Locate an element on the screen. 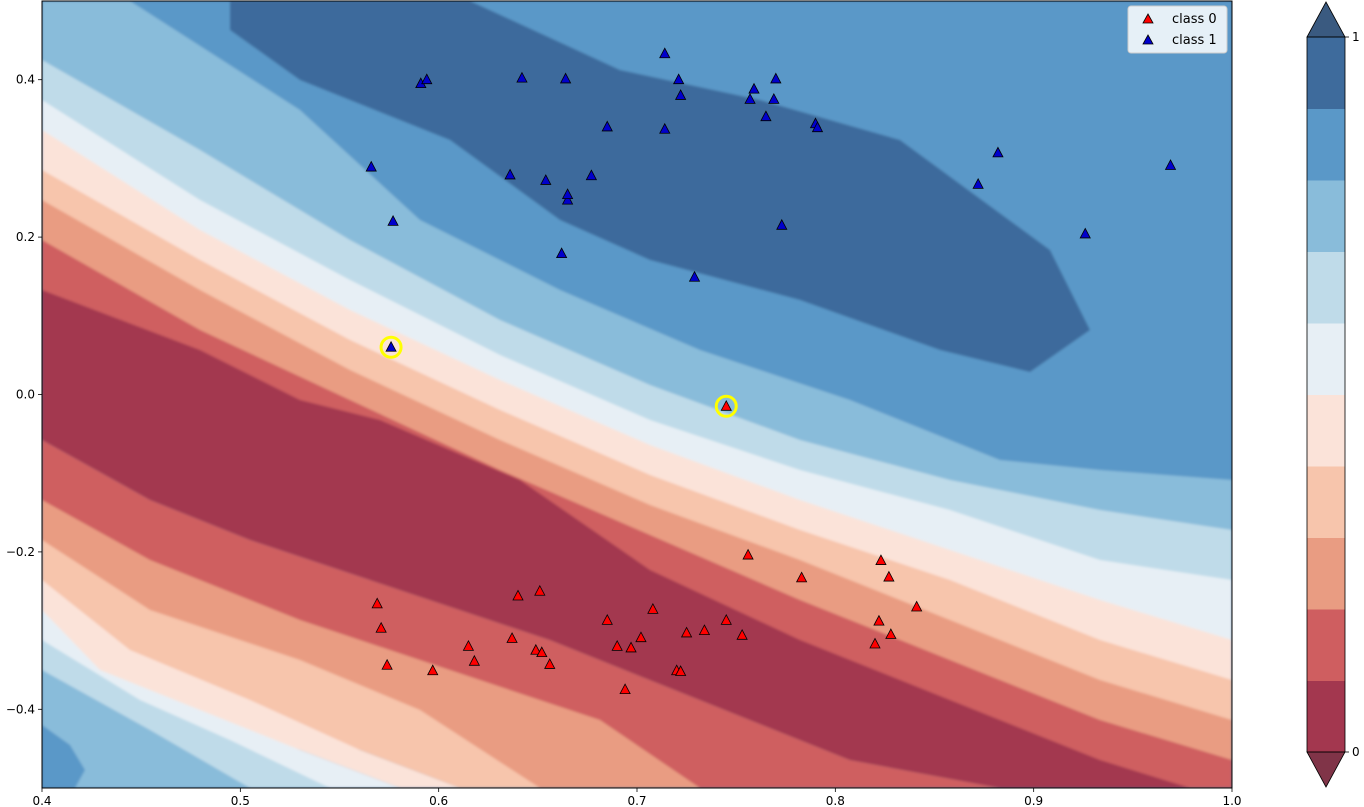 The width and height of the screenshot is (1364, 807). x-tick-label: 0.8 is located at coordinates (835, 800).